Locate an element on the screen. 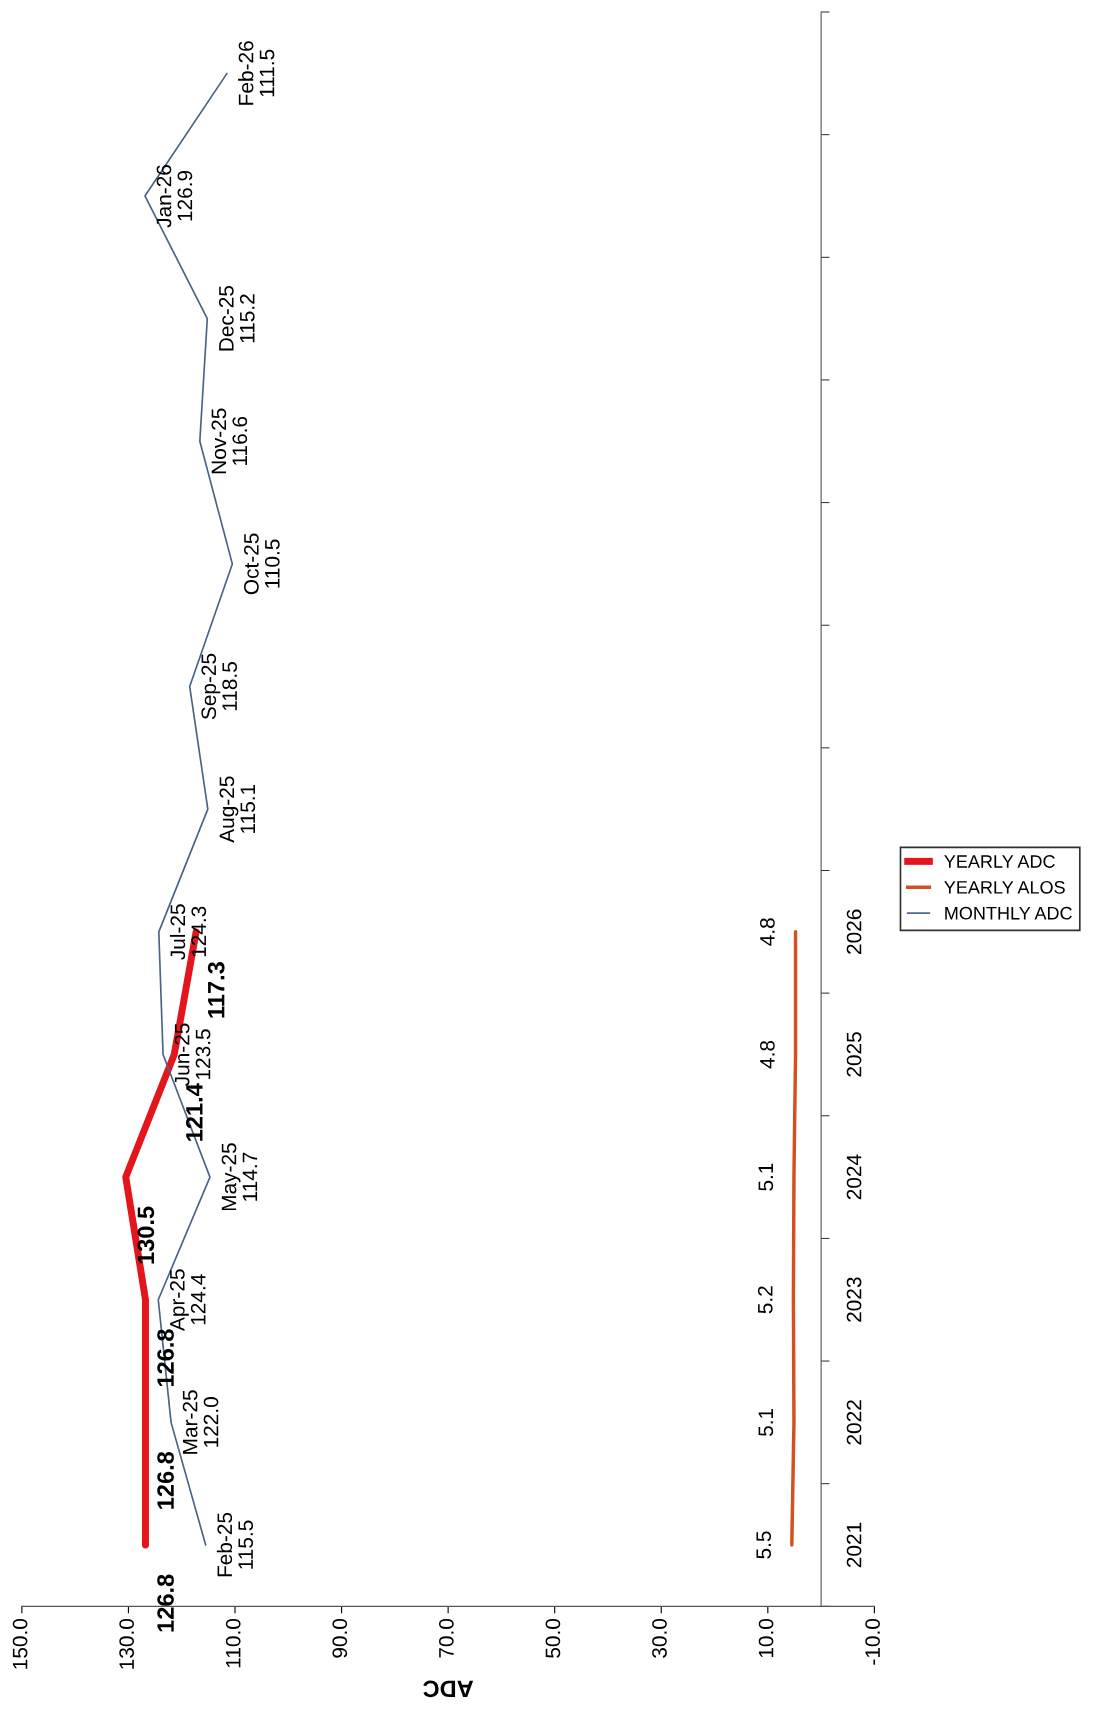 The image size is (1093, 1718). y-tick-label: 2021 is located at coordinates (854, 1545).